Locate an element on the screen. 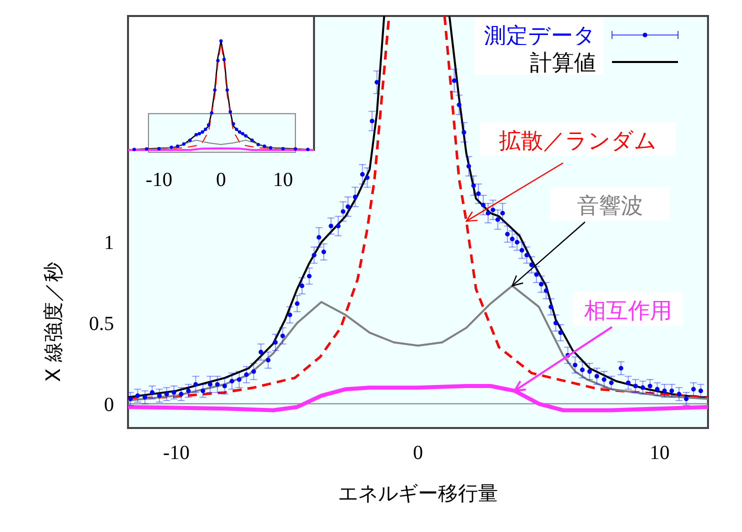 This screenshot has height=532, width=742. y-tick-label: 0 is located at coordinates (109, 405).